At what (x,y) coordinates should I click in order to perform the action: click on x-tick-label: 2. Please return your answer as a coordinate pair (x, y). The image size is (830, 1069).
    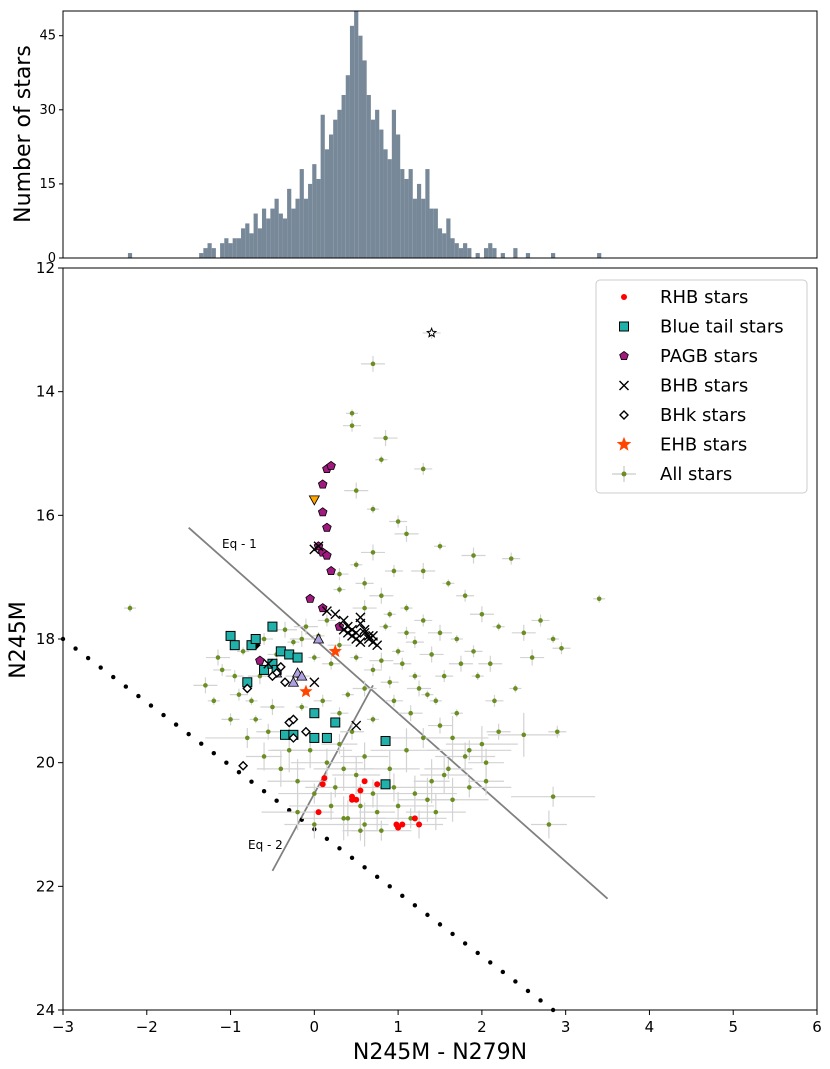
    Looking at the image, I should click on (482, 1027).